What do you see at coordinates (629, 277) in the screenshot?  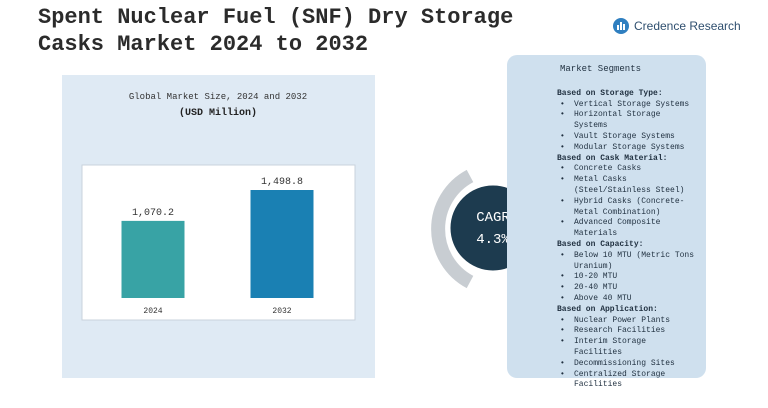 I see `segment-item: 10-20 MTU` at bounding box center [629, 277].